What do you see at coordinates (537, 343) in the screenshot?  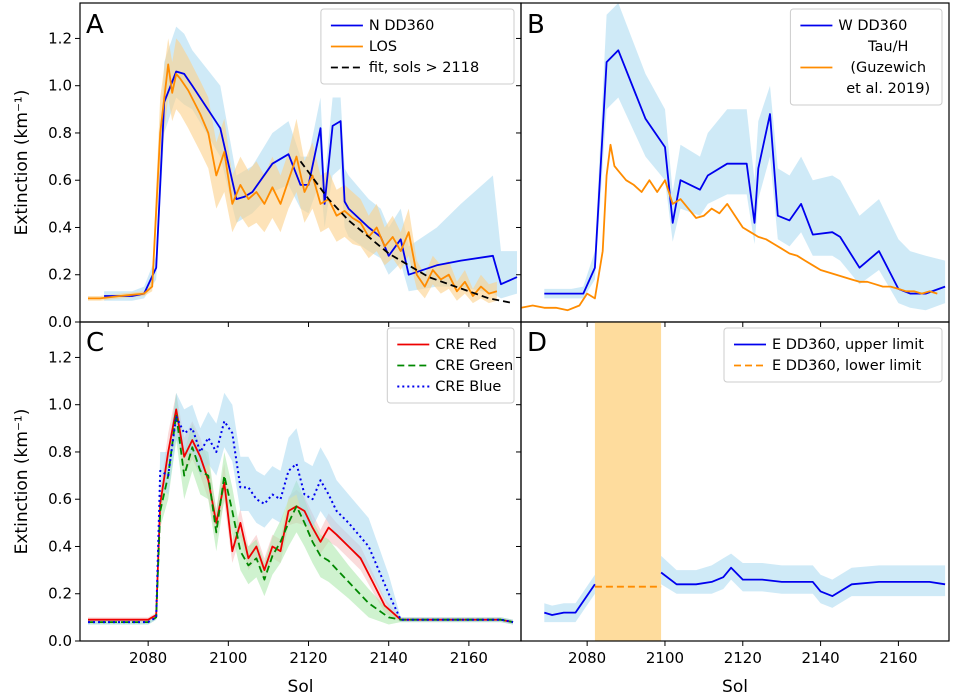 I see `panel-letter-d: D` at bounding box center [537, 343].